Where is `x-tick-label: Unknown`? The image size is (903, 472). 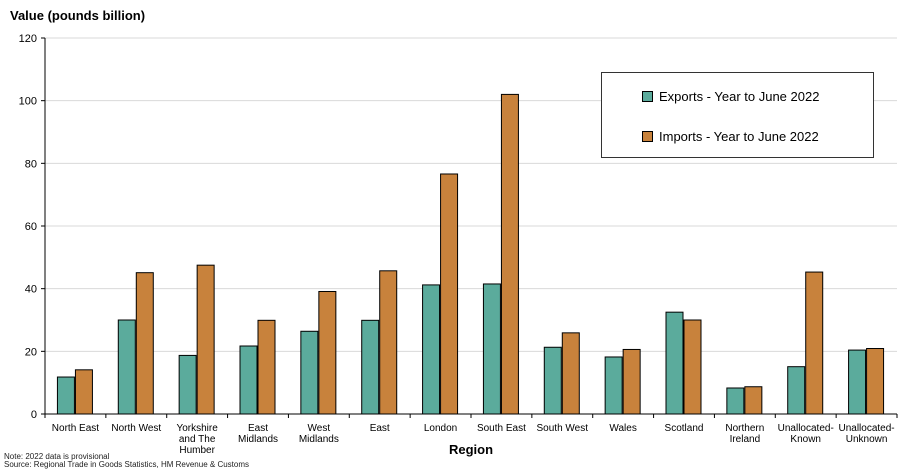
x-tick-label: Unknown is located at coordinates (867, 439).